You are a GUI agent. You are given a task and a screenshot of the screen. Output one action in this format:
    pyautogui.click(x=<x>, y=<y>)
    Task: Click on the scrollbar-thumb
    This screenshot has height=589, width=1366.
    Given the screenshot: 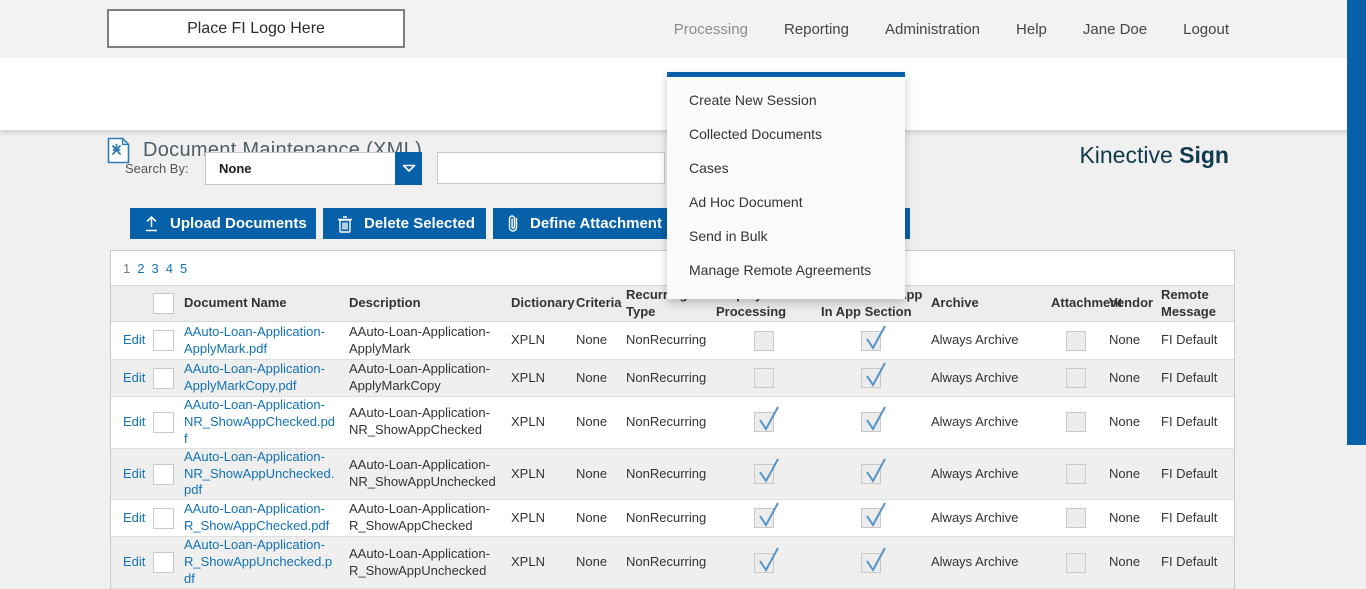 What is the action you would take?
    pyautogui.click(x=1356, y=222)
    